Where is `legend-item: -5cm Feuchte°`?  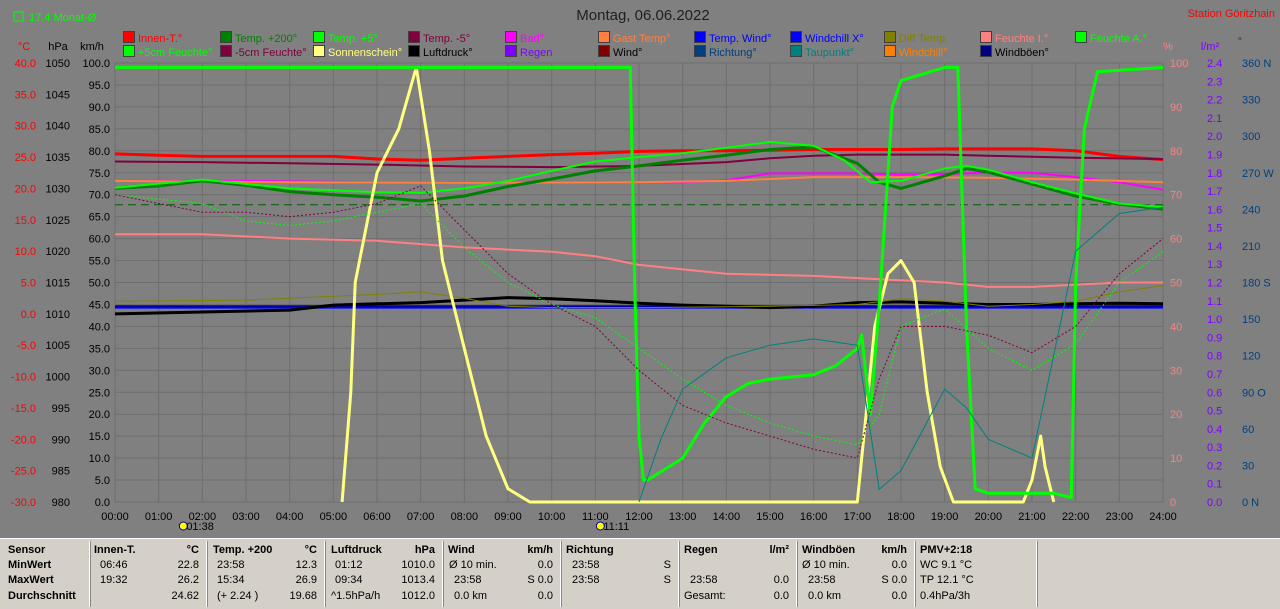 legend-item: -5cm Feuchte° is located at coordinates (263, 52).